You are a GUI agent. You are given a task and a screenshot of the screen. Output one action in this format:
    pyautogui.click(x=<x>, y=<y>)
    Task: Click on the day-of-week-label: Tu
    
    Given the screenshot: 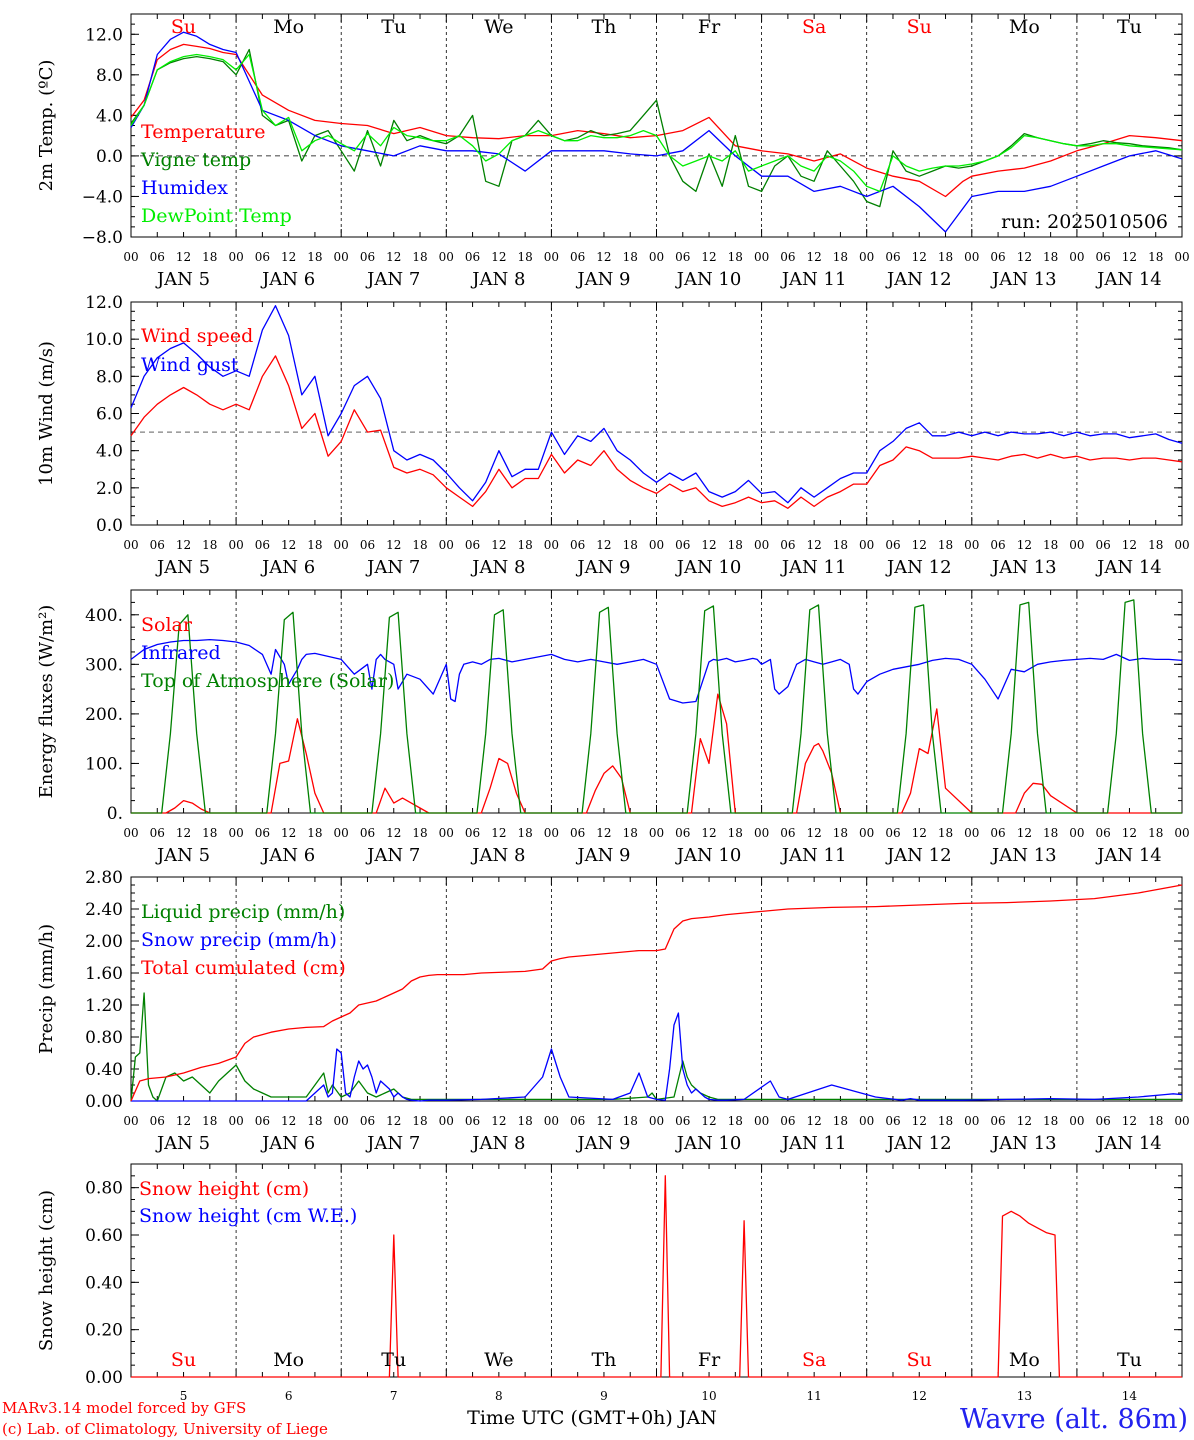 What is the action you would take?
    pyautogui.click(x=393, y=1360)
    